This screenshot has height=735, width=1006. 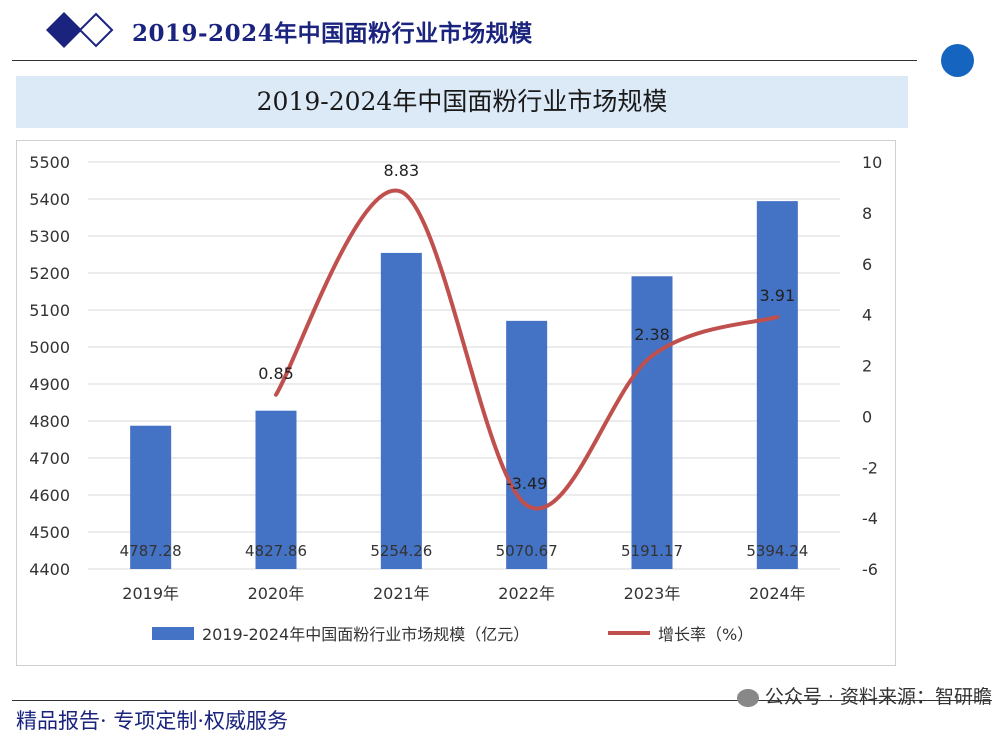 I want to click on banner-title: 2019-2024年中国面粉行业市场规模, so click(x=462, y=101).